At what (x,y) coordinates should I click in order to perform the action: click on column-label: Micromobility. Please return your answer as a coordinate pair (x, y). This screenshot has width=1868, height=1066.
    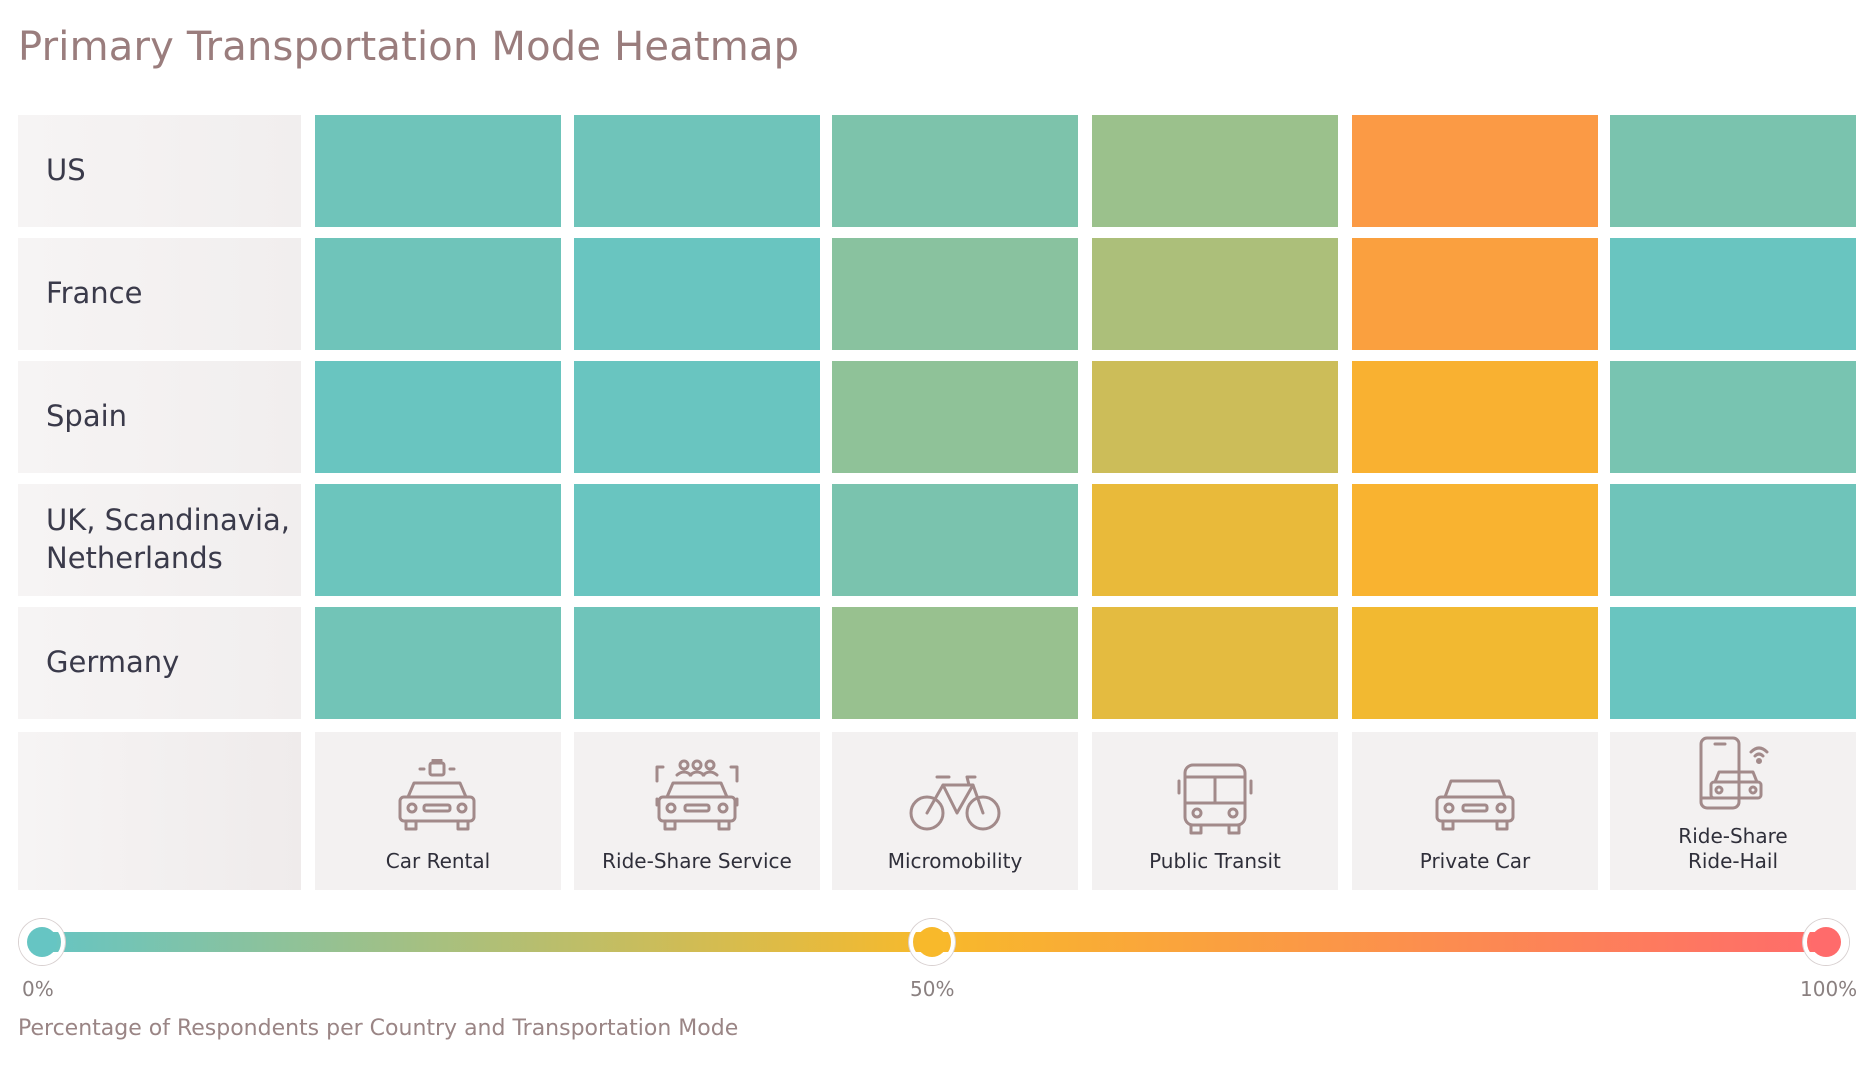
    Looking at the image, I should click on (955, 861).